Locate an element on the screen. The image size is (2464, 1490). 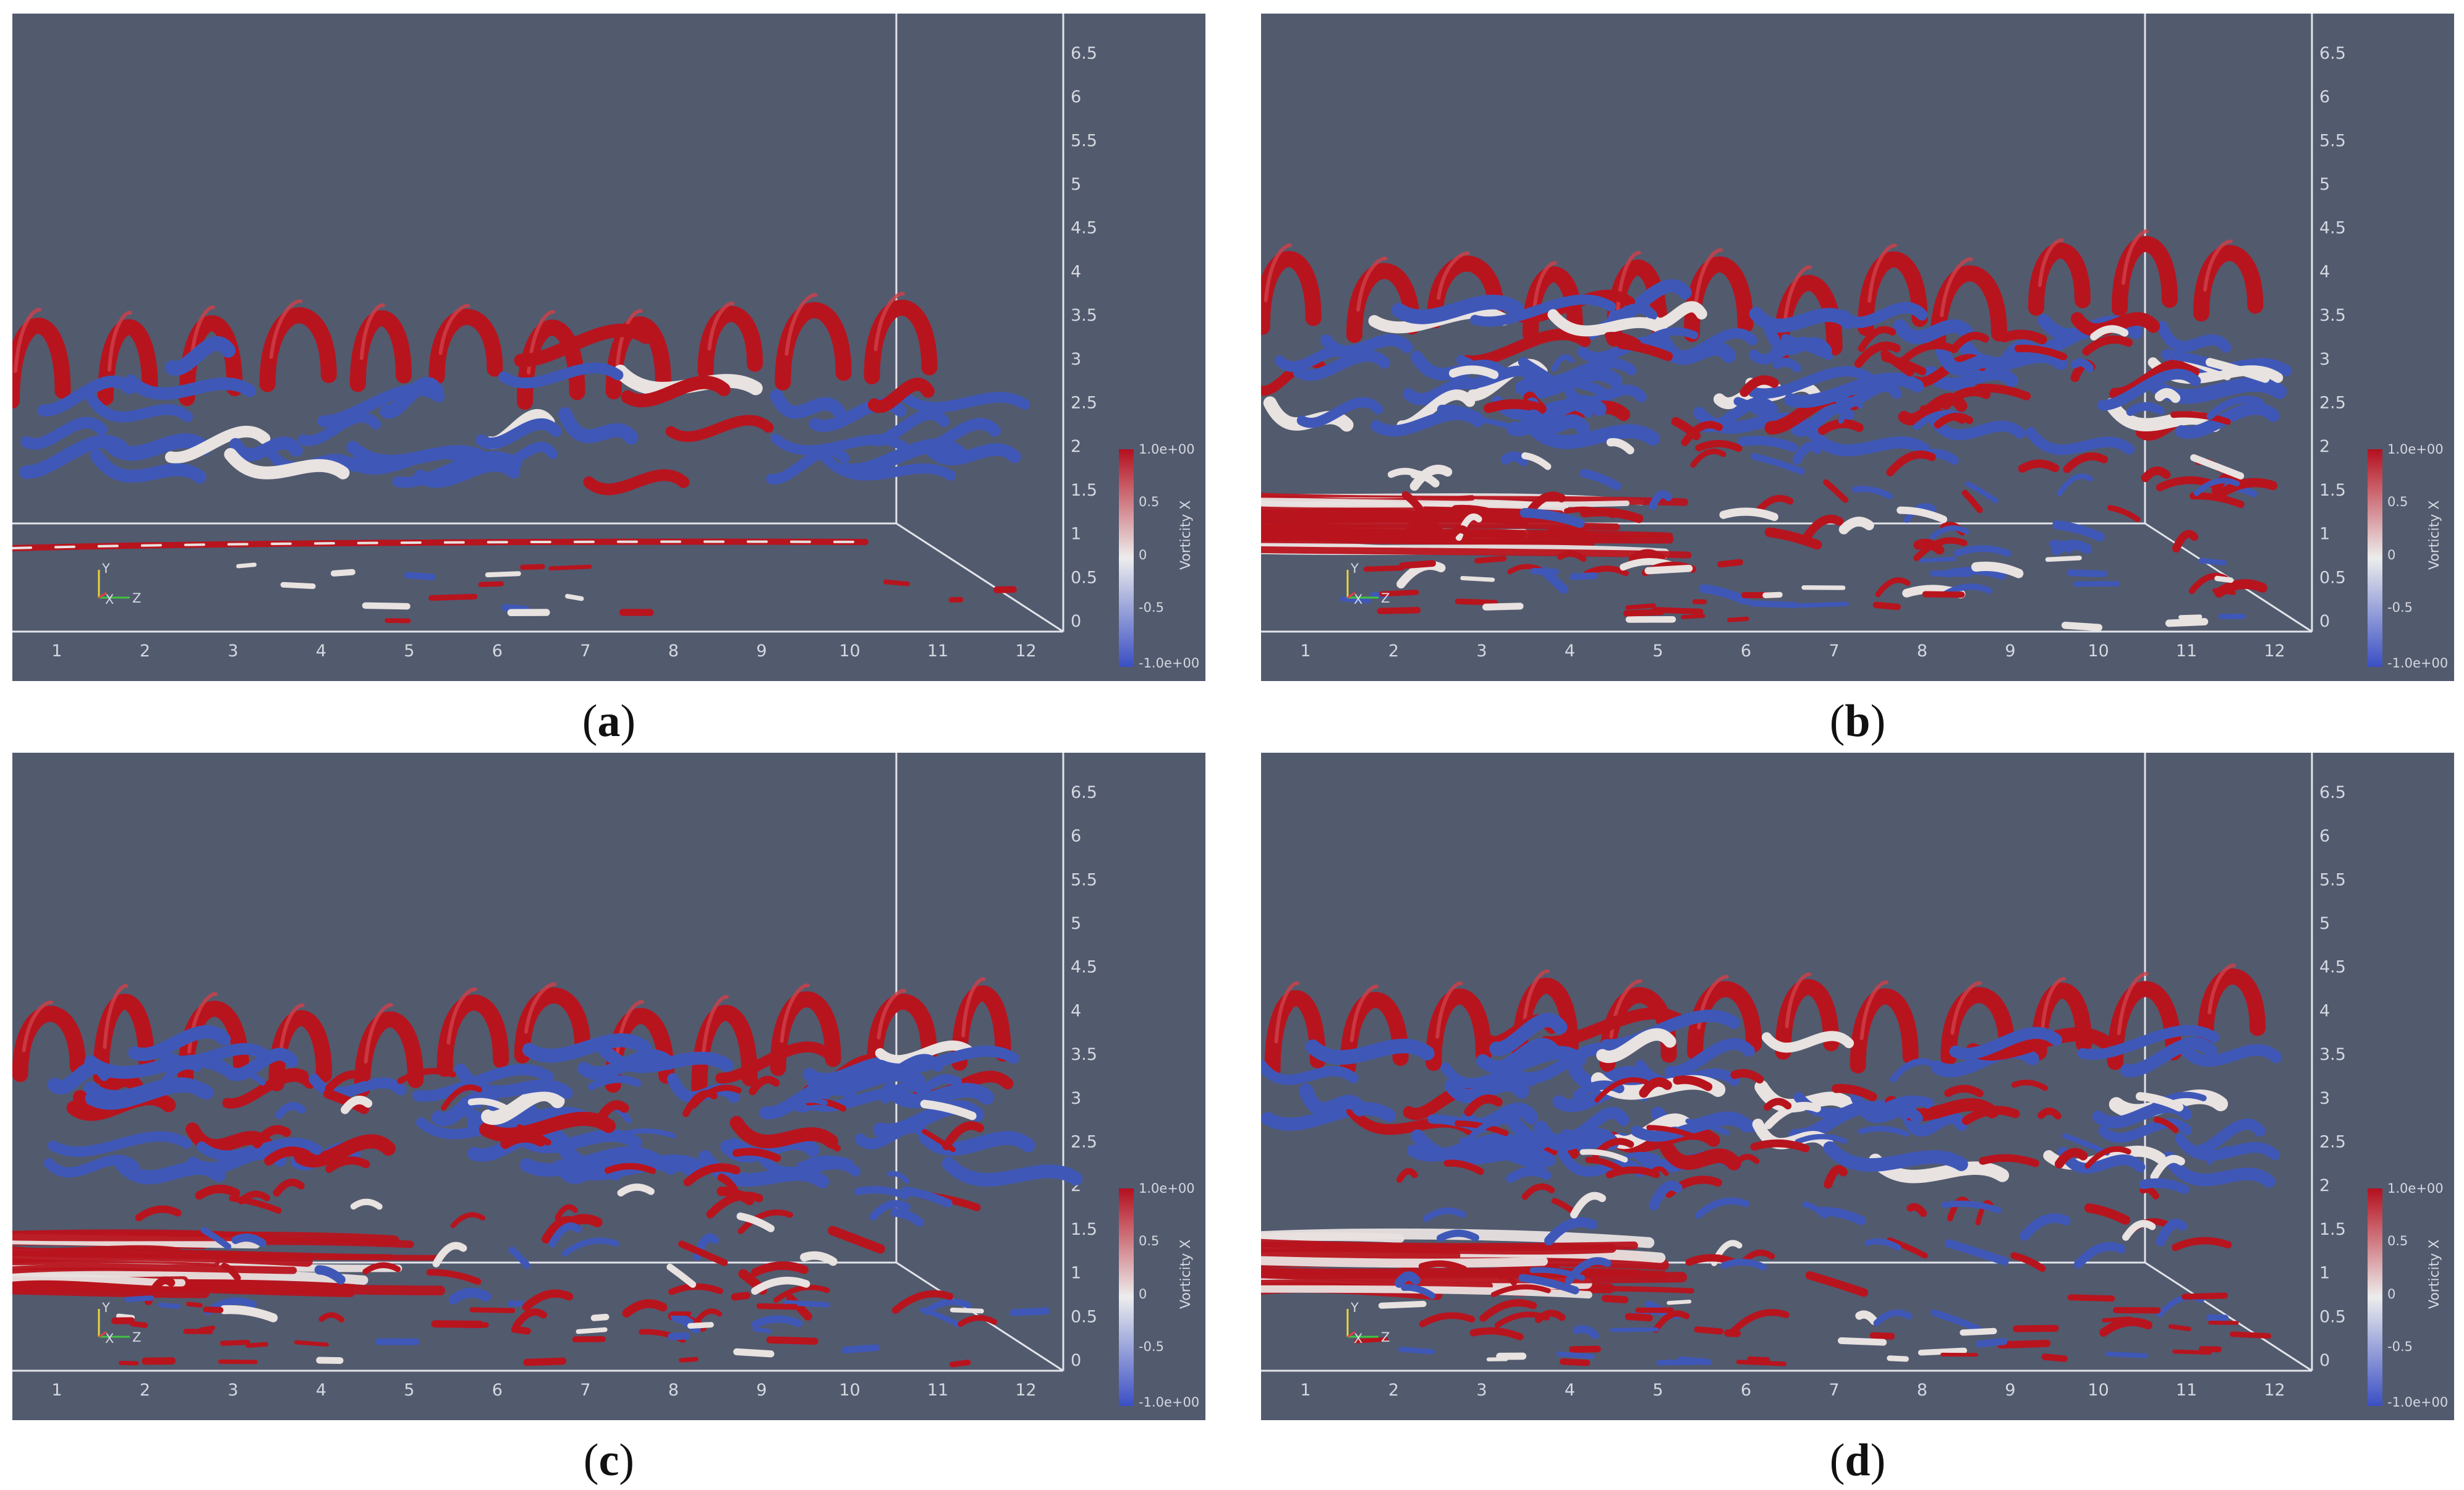
x-tick-label: 7 is located at coordinates (1834, 651).